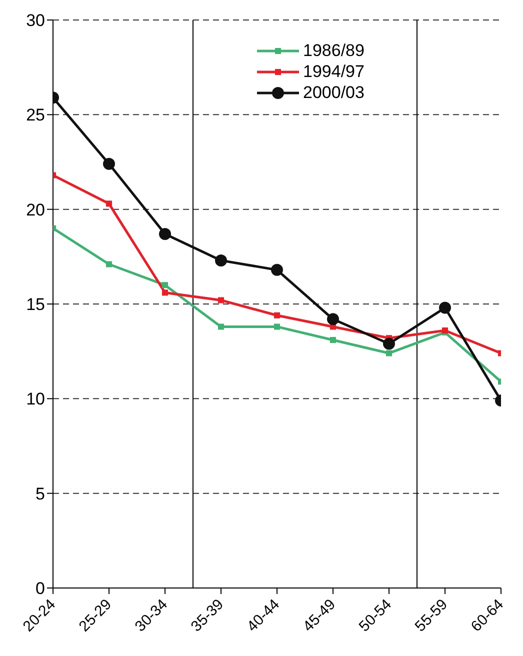  Describe the element at coordinates (35, 115) in the screenshot. I see `y-tick-label: 25` at that location.